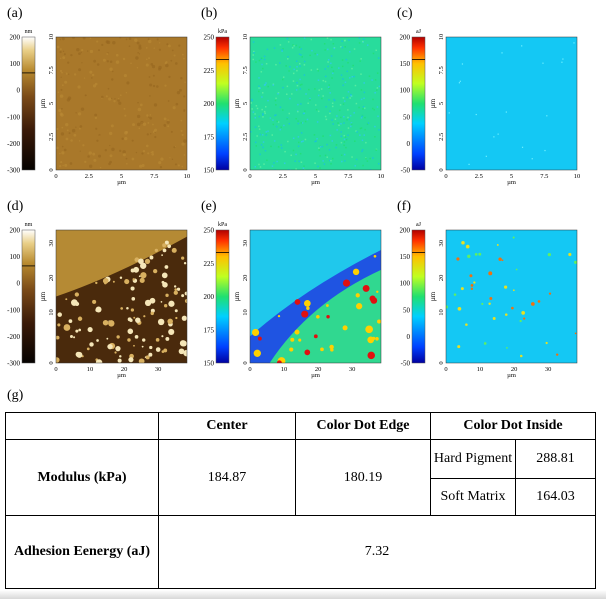  What do you see at coordinates (513, 426) in the screenshot?
I see `header-color-dot-inside: Color Dot Inside` at bounding box center [513, 426].